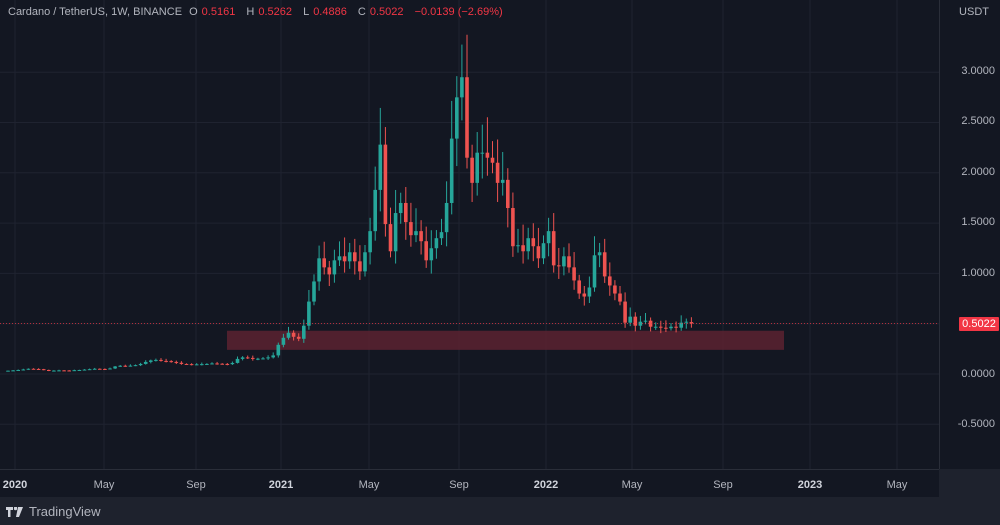 This screenshot has width=1000, height=525. Describe the element at coordinates (325, 12) in the screenshot. I see `ohlc-low: L 0.4886` at that location.